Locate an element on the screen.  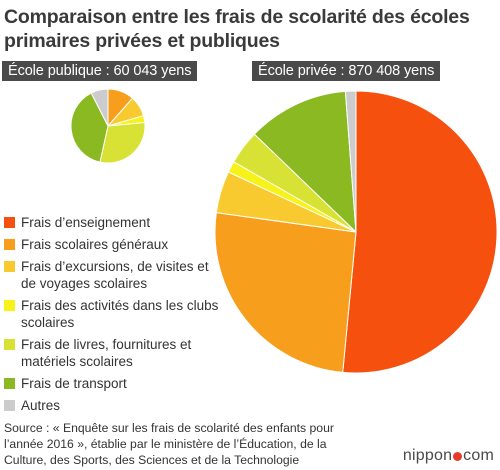
nippon-logo: nippon com is located at coordinates (448, 456).